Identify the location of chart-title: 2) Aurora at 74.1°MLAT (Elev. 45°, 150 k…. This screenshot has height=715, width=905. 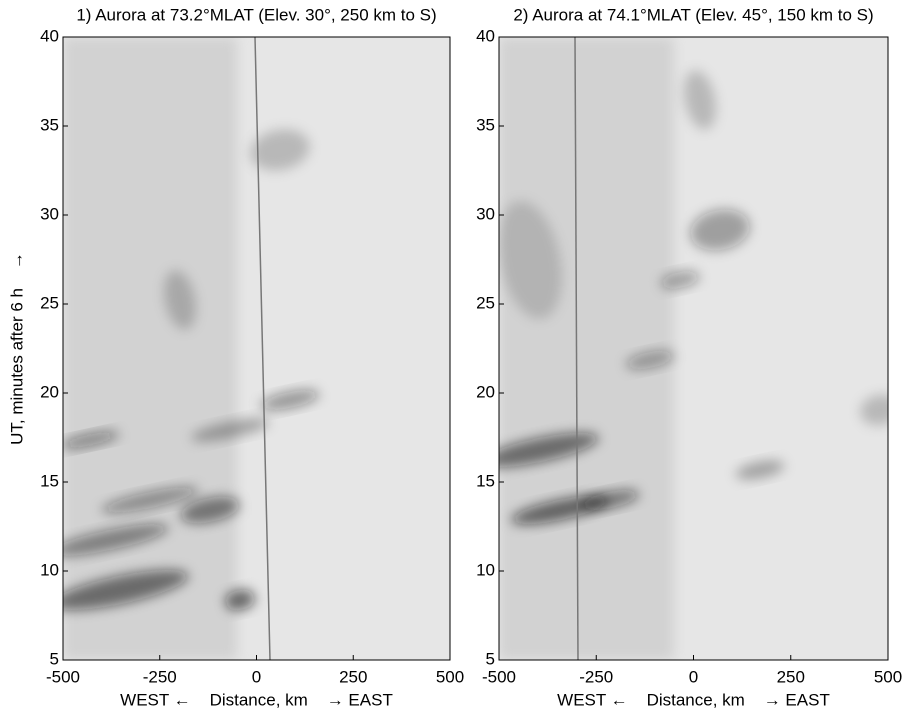
(693, 14).